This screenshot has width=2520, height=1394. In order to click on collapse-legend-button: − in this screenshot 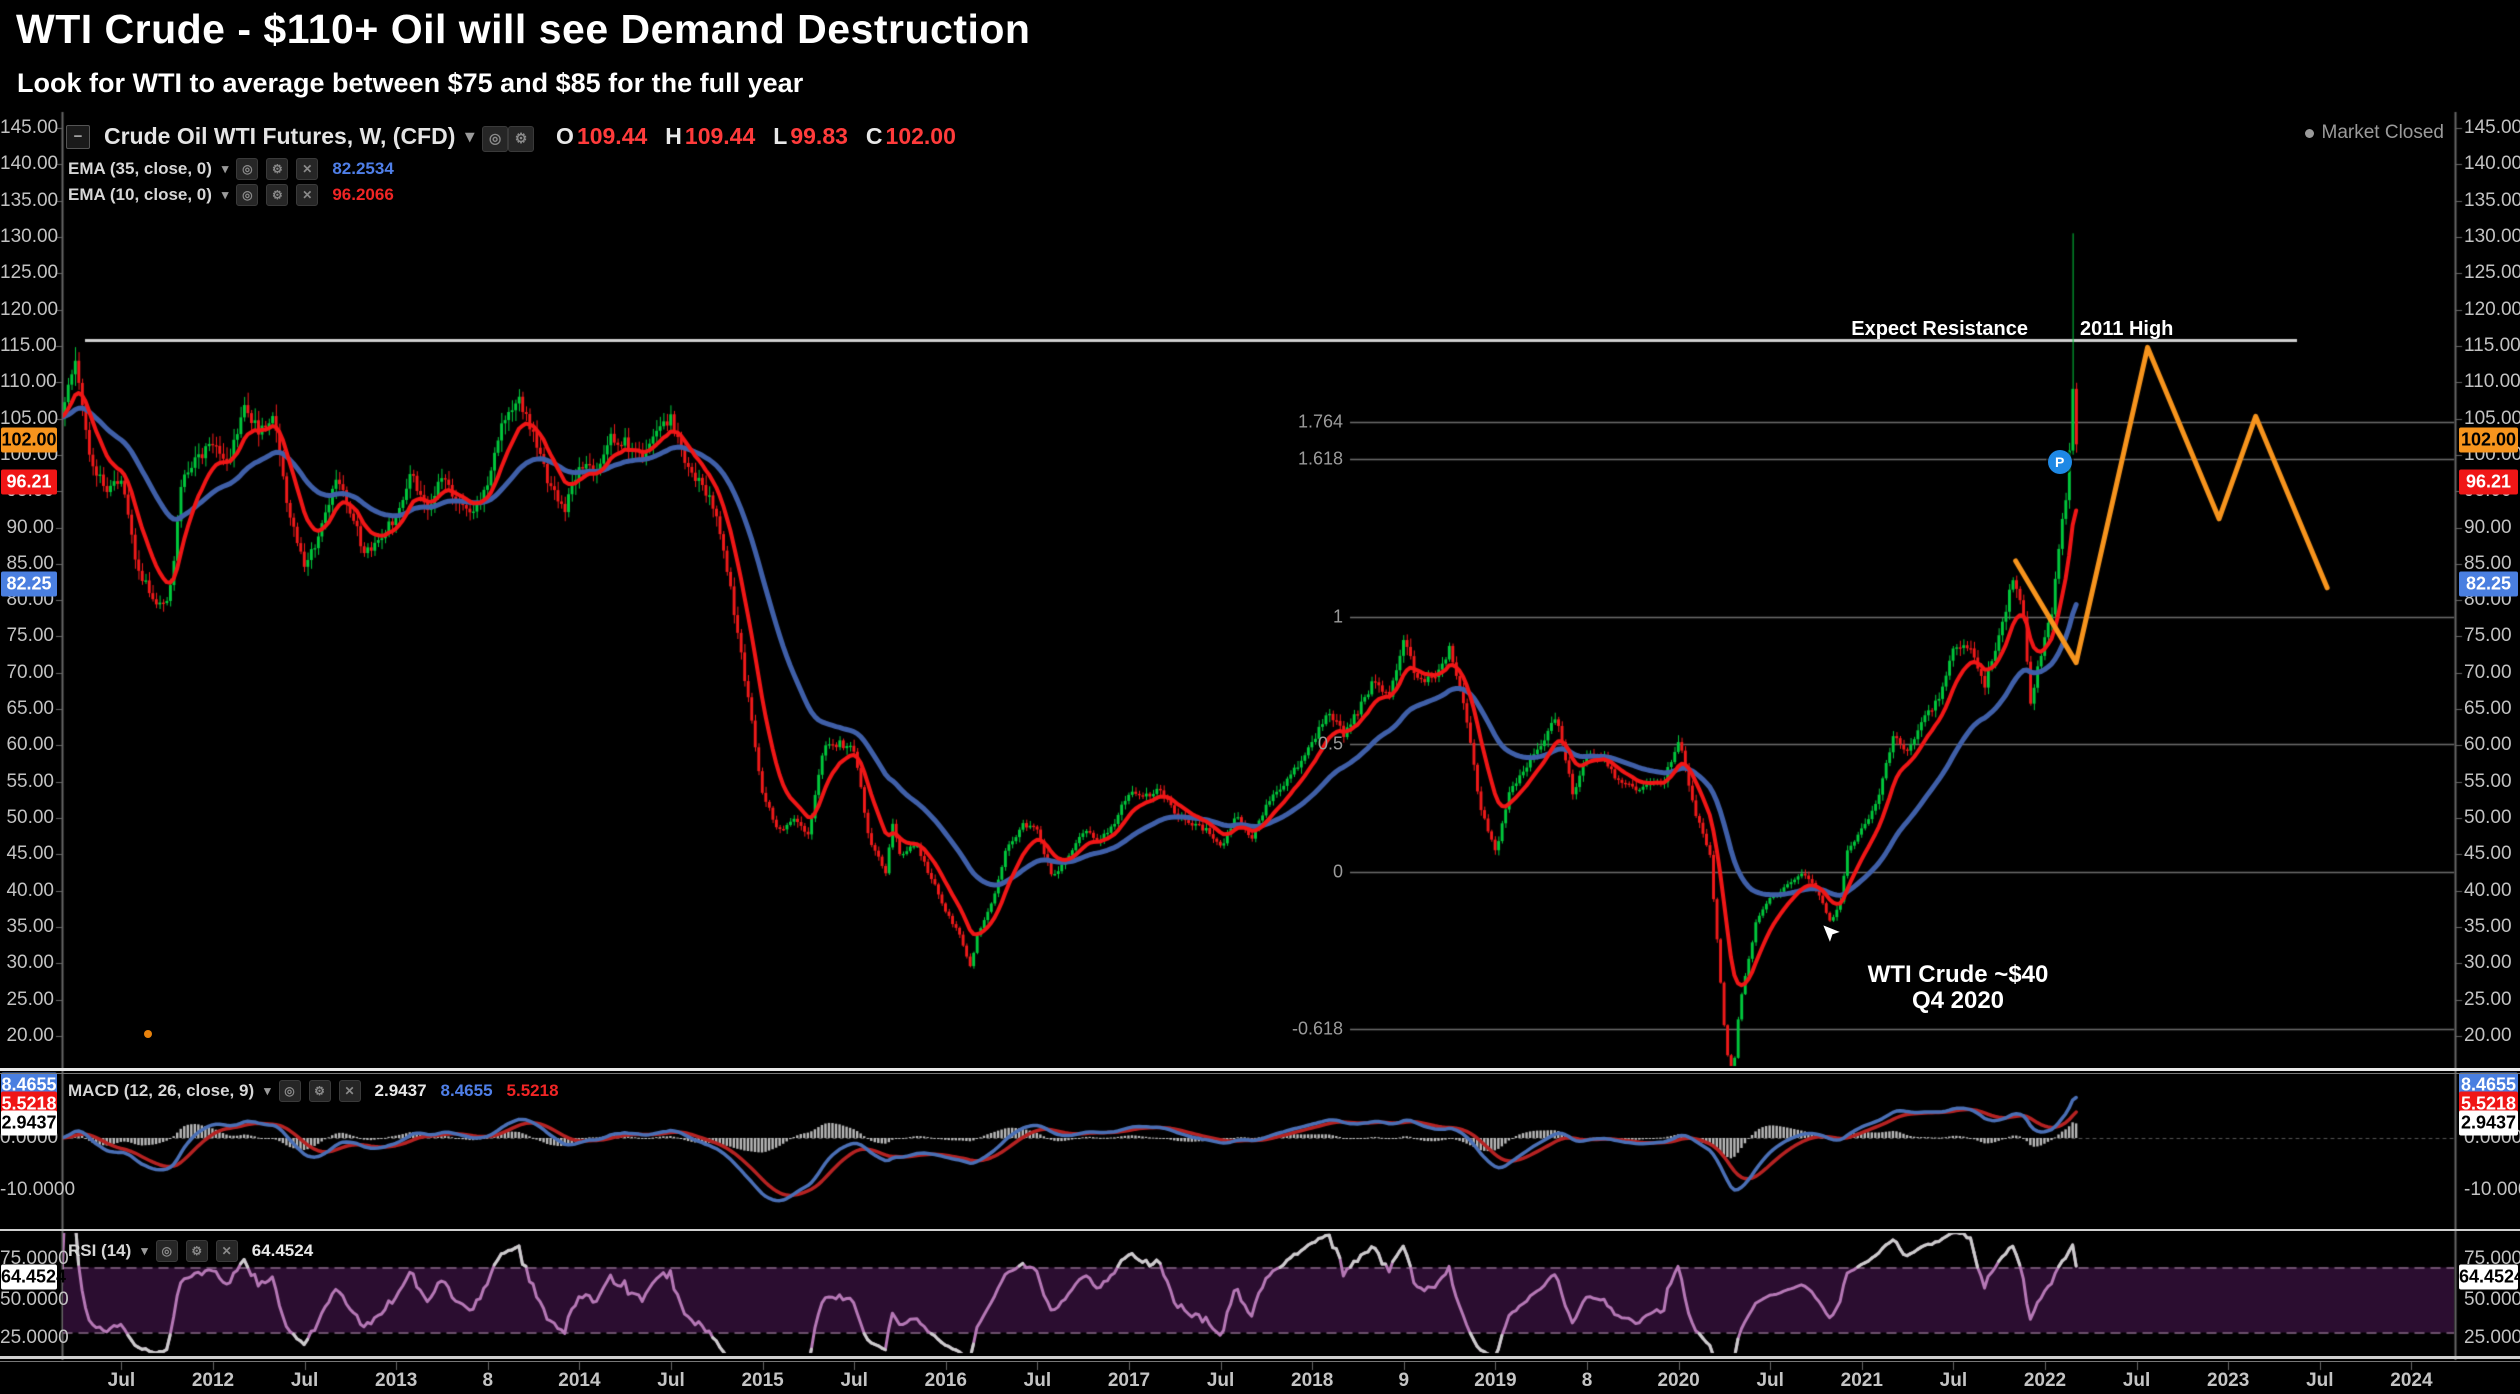, I will do `click(78, 136)`.